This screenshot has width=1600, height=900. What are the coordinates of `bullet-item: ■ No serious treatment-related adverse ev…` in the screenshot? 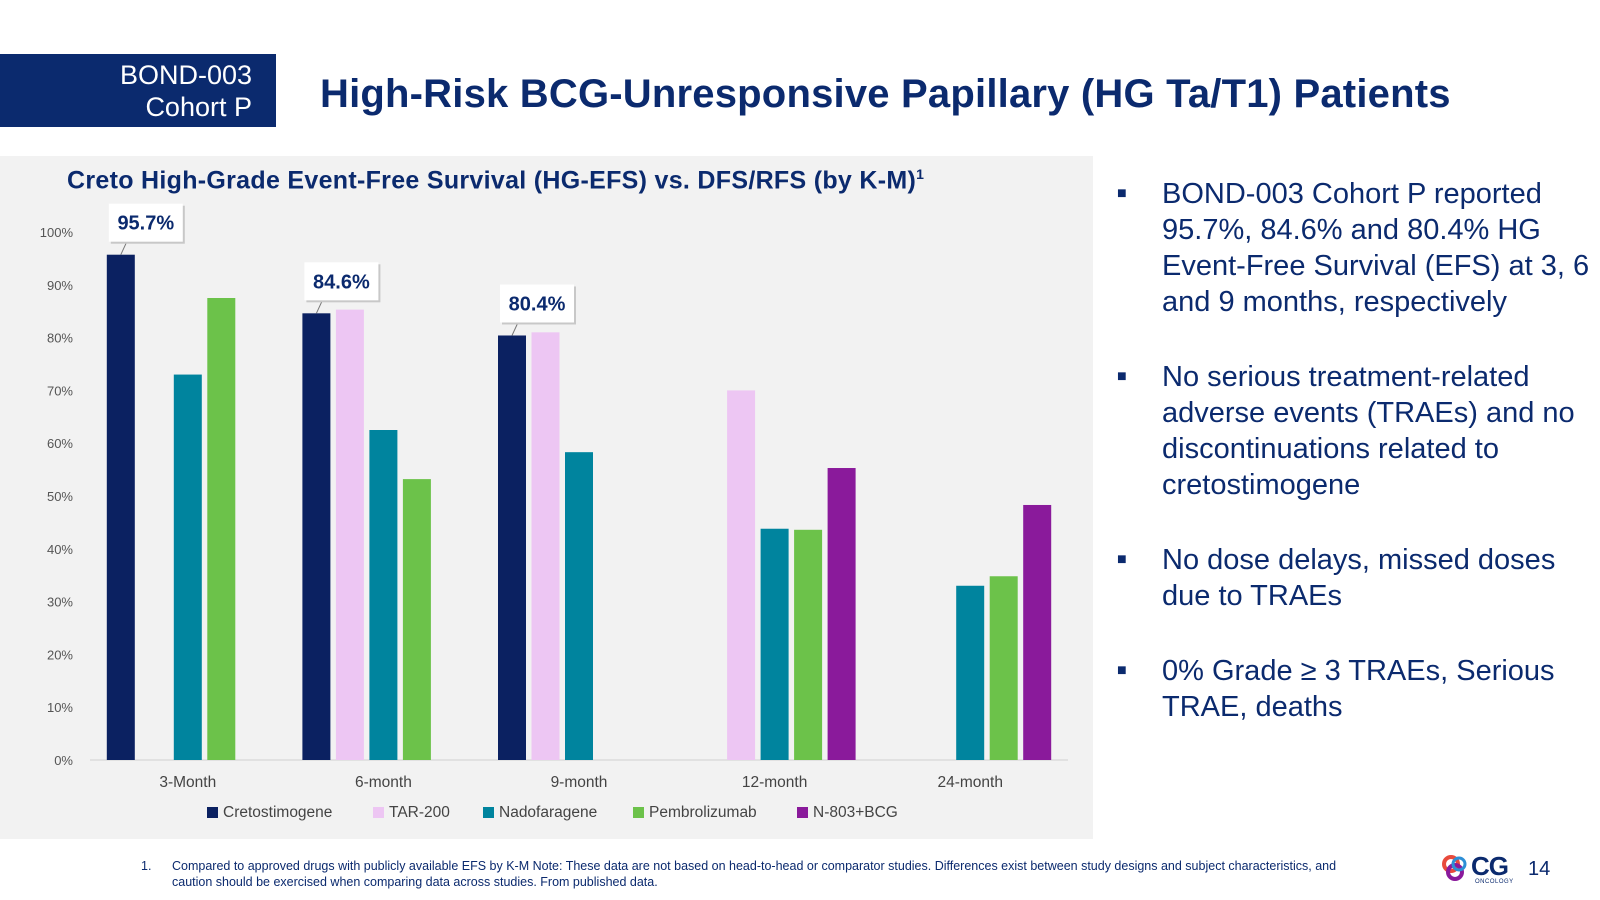 It's located at (1350, 431).